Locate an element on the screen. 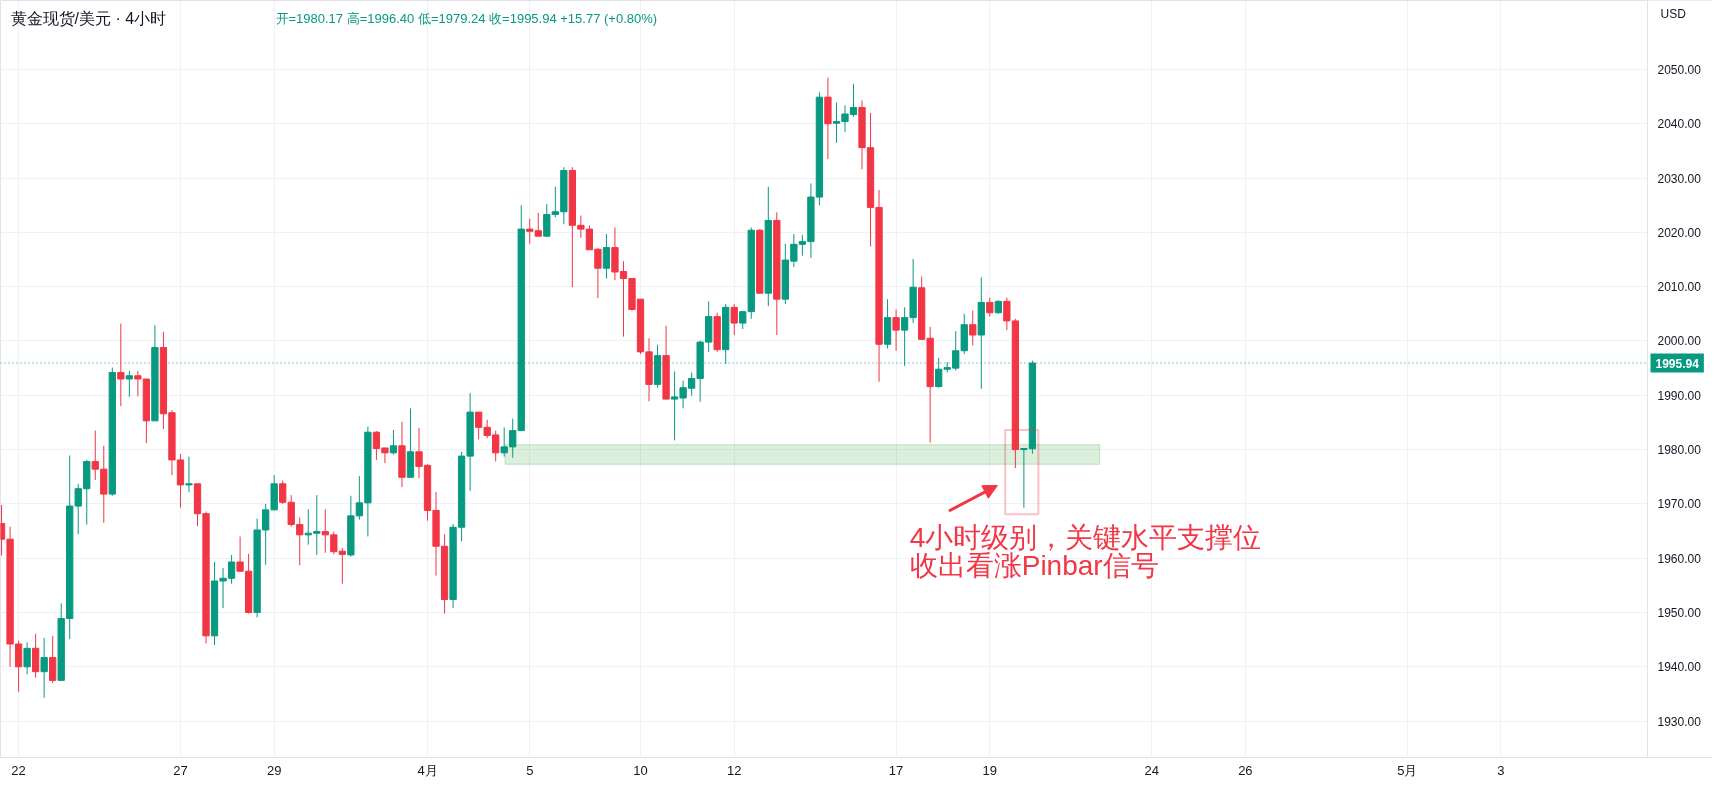  text: 黄金现货/美元 · 4小时 is located at coordinates (88, 18).